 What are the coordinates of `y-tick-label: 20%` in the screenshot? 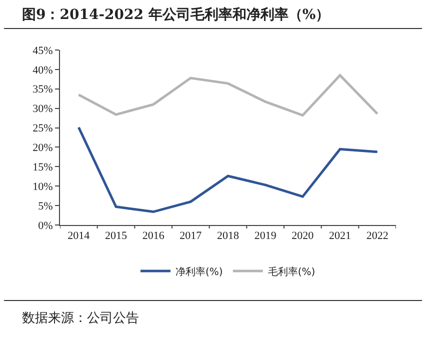 It's located at (42, 148).